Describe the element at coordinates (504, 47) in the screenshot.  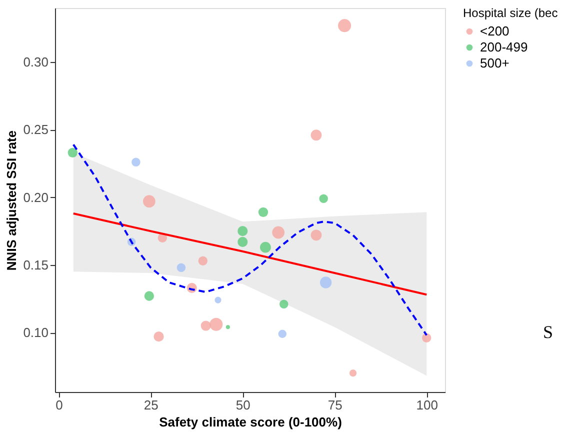
I see `legend-label: 200-499` at that location.